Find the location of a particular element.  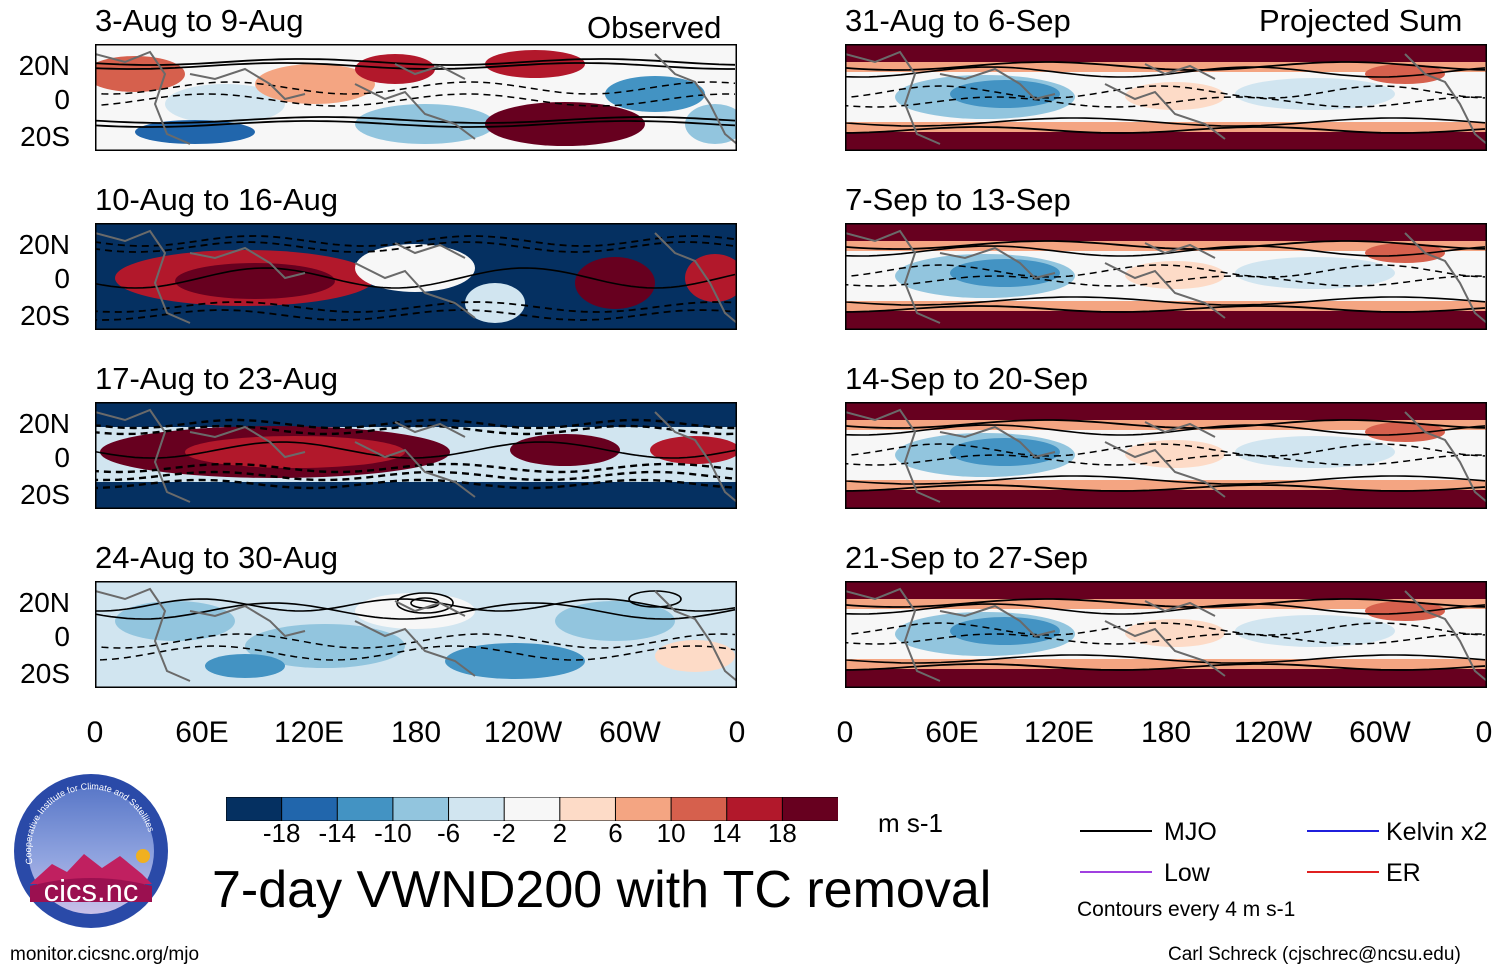

y-tick-label: 20S is located at coordinates (45, 136).